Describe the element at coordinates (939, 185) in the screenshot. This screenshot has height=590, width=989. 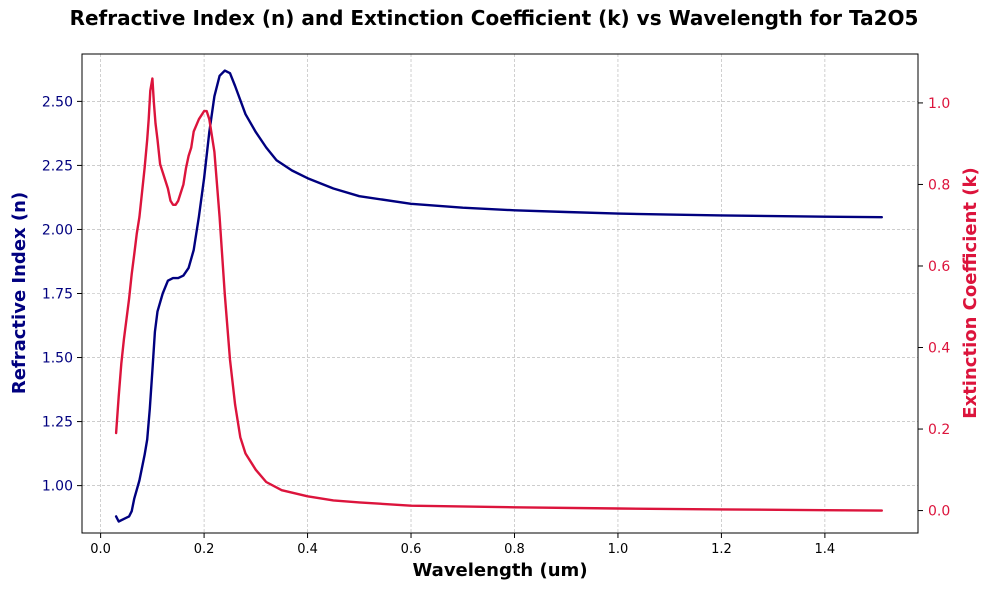
I see `y-right-tick-label: 0.8` at that location.